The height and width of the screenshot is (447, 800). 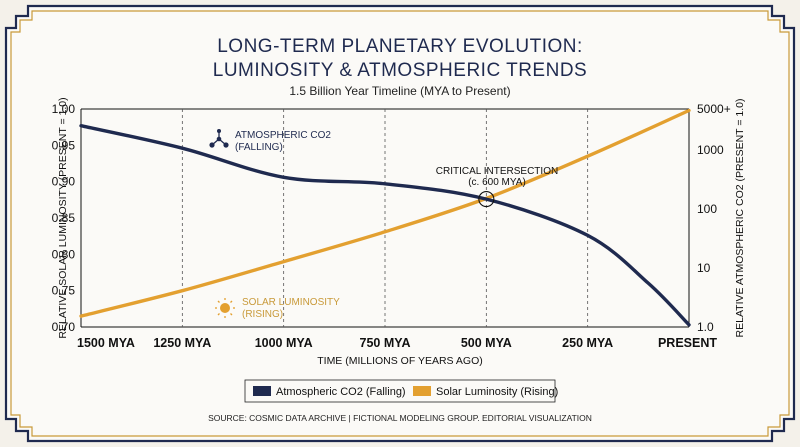 What do you see at coordinates (400, 70) in the screenshot?
I see `chart-title-line2: LUMINOSITY & ATMOSPHERIC TRENDS` at bounding box center [400, 70].